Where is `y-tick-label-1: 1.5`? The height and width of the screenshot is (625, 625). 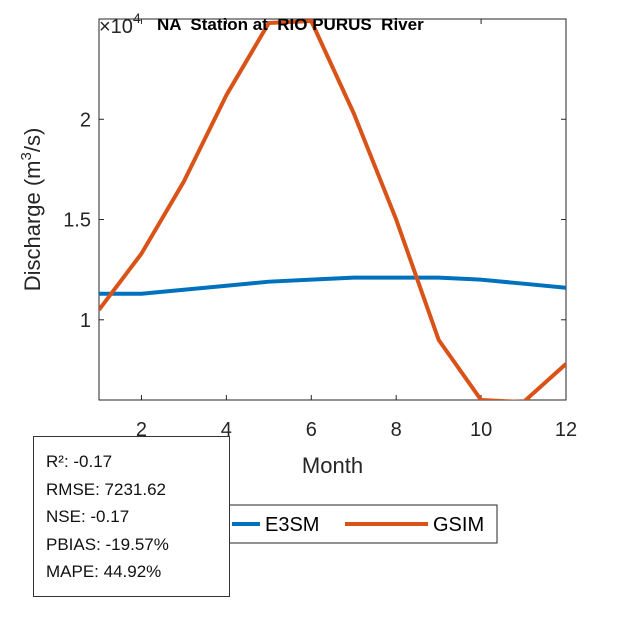 y-tick-label-1: 1.5 is located at coordinates (77, 221).